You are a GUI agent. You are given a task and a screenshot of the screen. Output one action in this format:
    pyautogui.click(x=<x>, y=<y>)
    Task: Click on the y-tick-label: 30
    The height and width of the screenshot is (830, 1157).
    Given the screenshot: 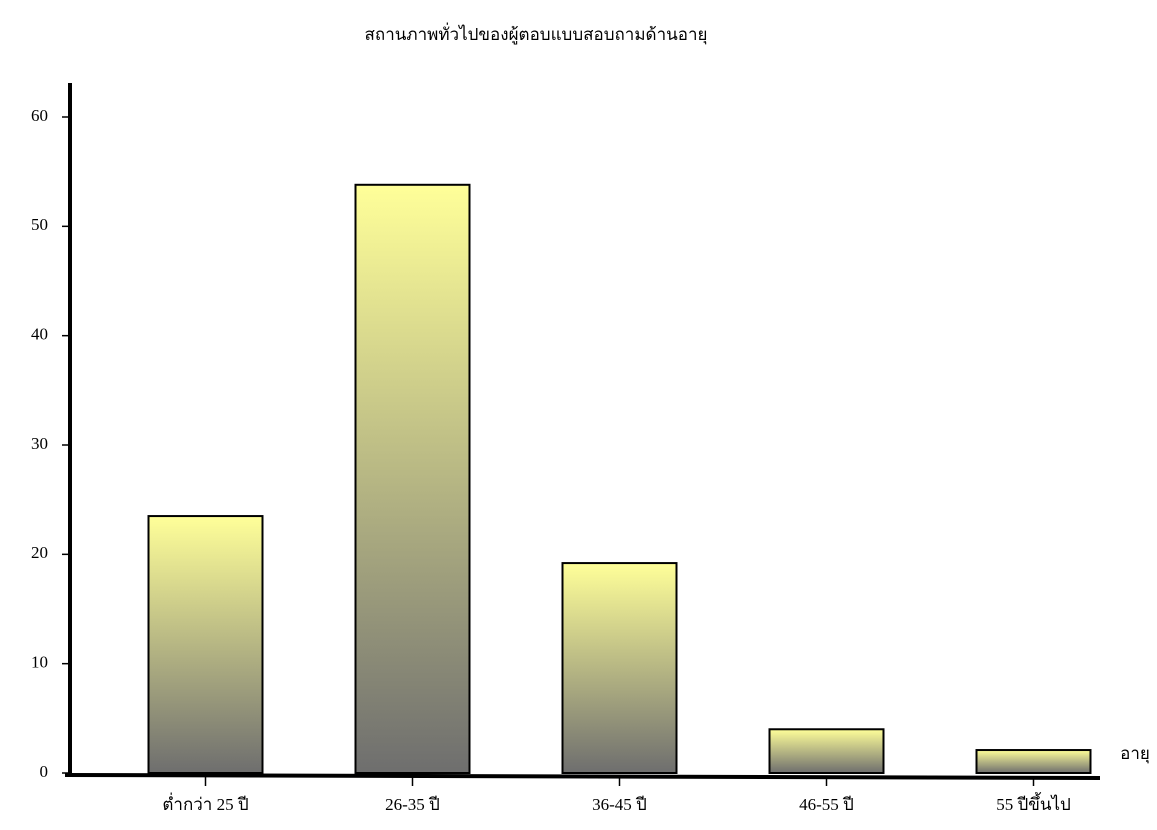 What is the action you would take?
    pyautogui.click(x=39, y=443)
    